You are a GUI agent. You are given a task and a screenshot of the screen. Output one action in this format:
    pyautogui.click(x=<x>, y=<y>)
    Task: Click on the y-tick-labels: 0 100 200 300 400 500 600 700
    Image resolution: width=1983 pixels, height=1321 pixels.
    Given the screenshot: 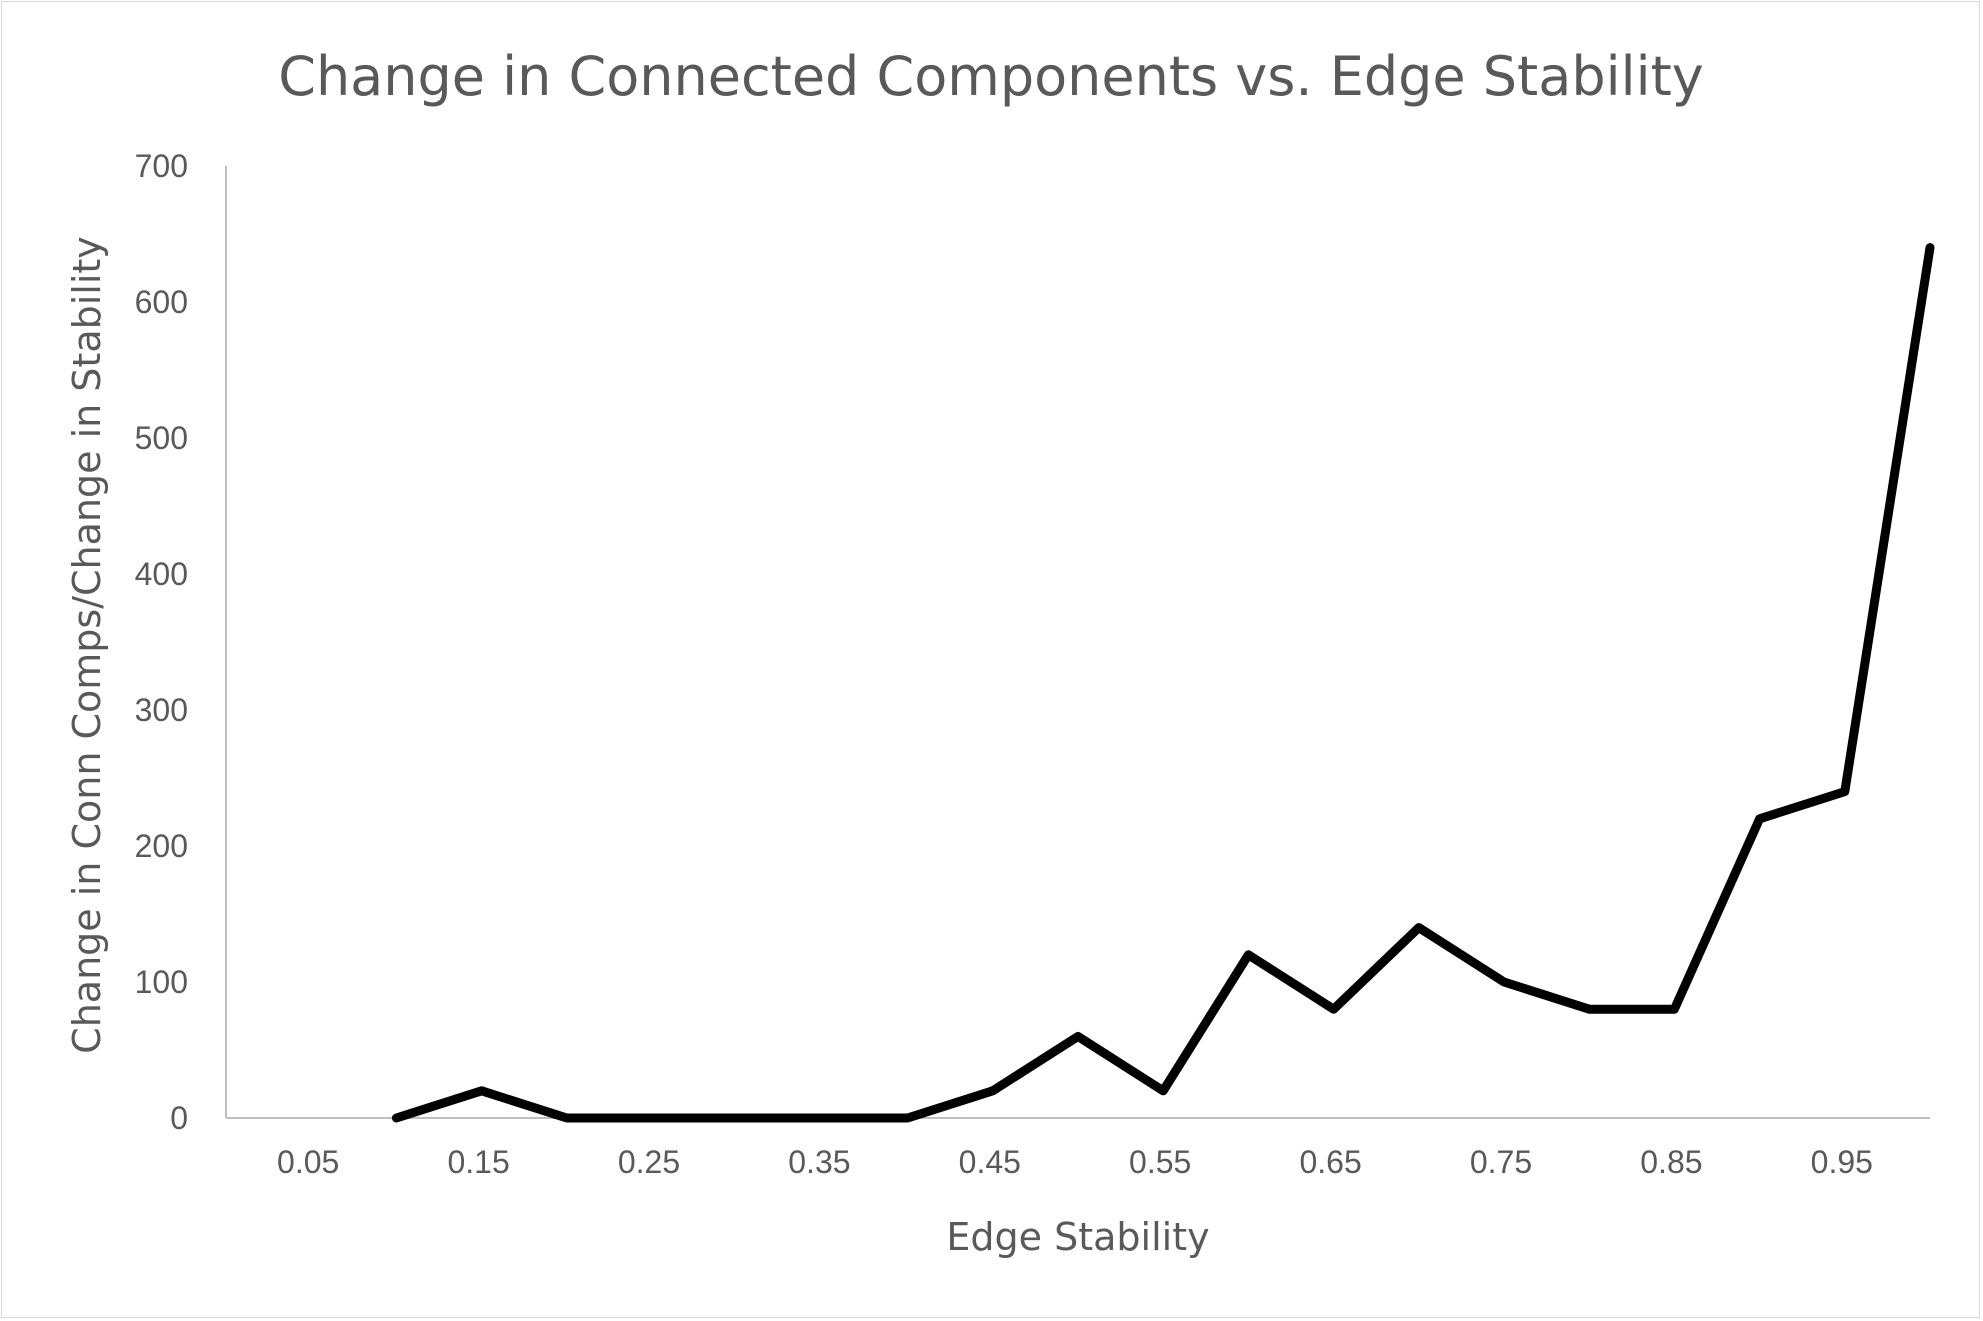 What is the action you would take?
    pyautogui.click(x=161, y=642)
    